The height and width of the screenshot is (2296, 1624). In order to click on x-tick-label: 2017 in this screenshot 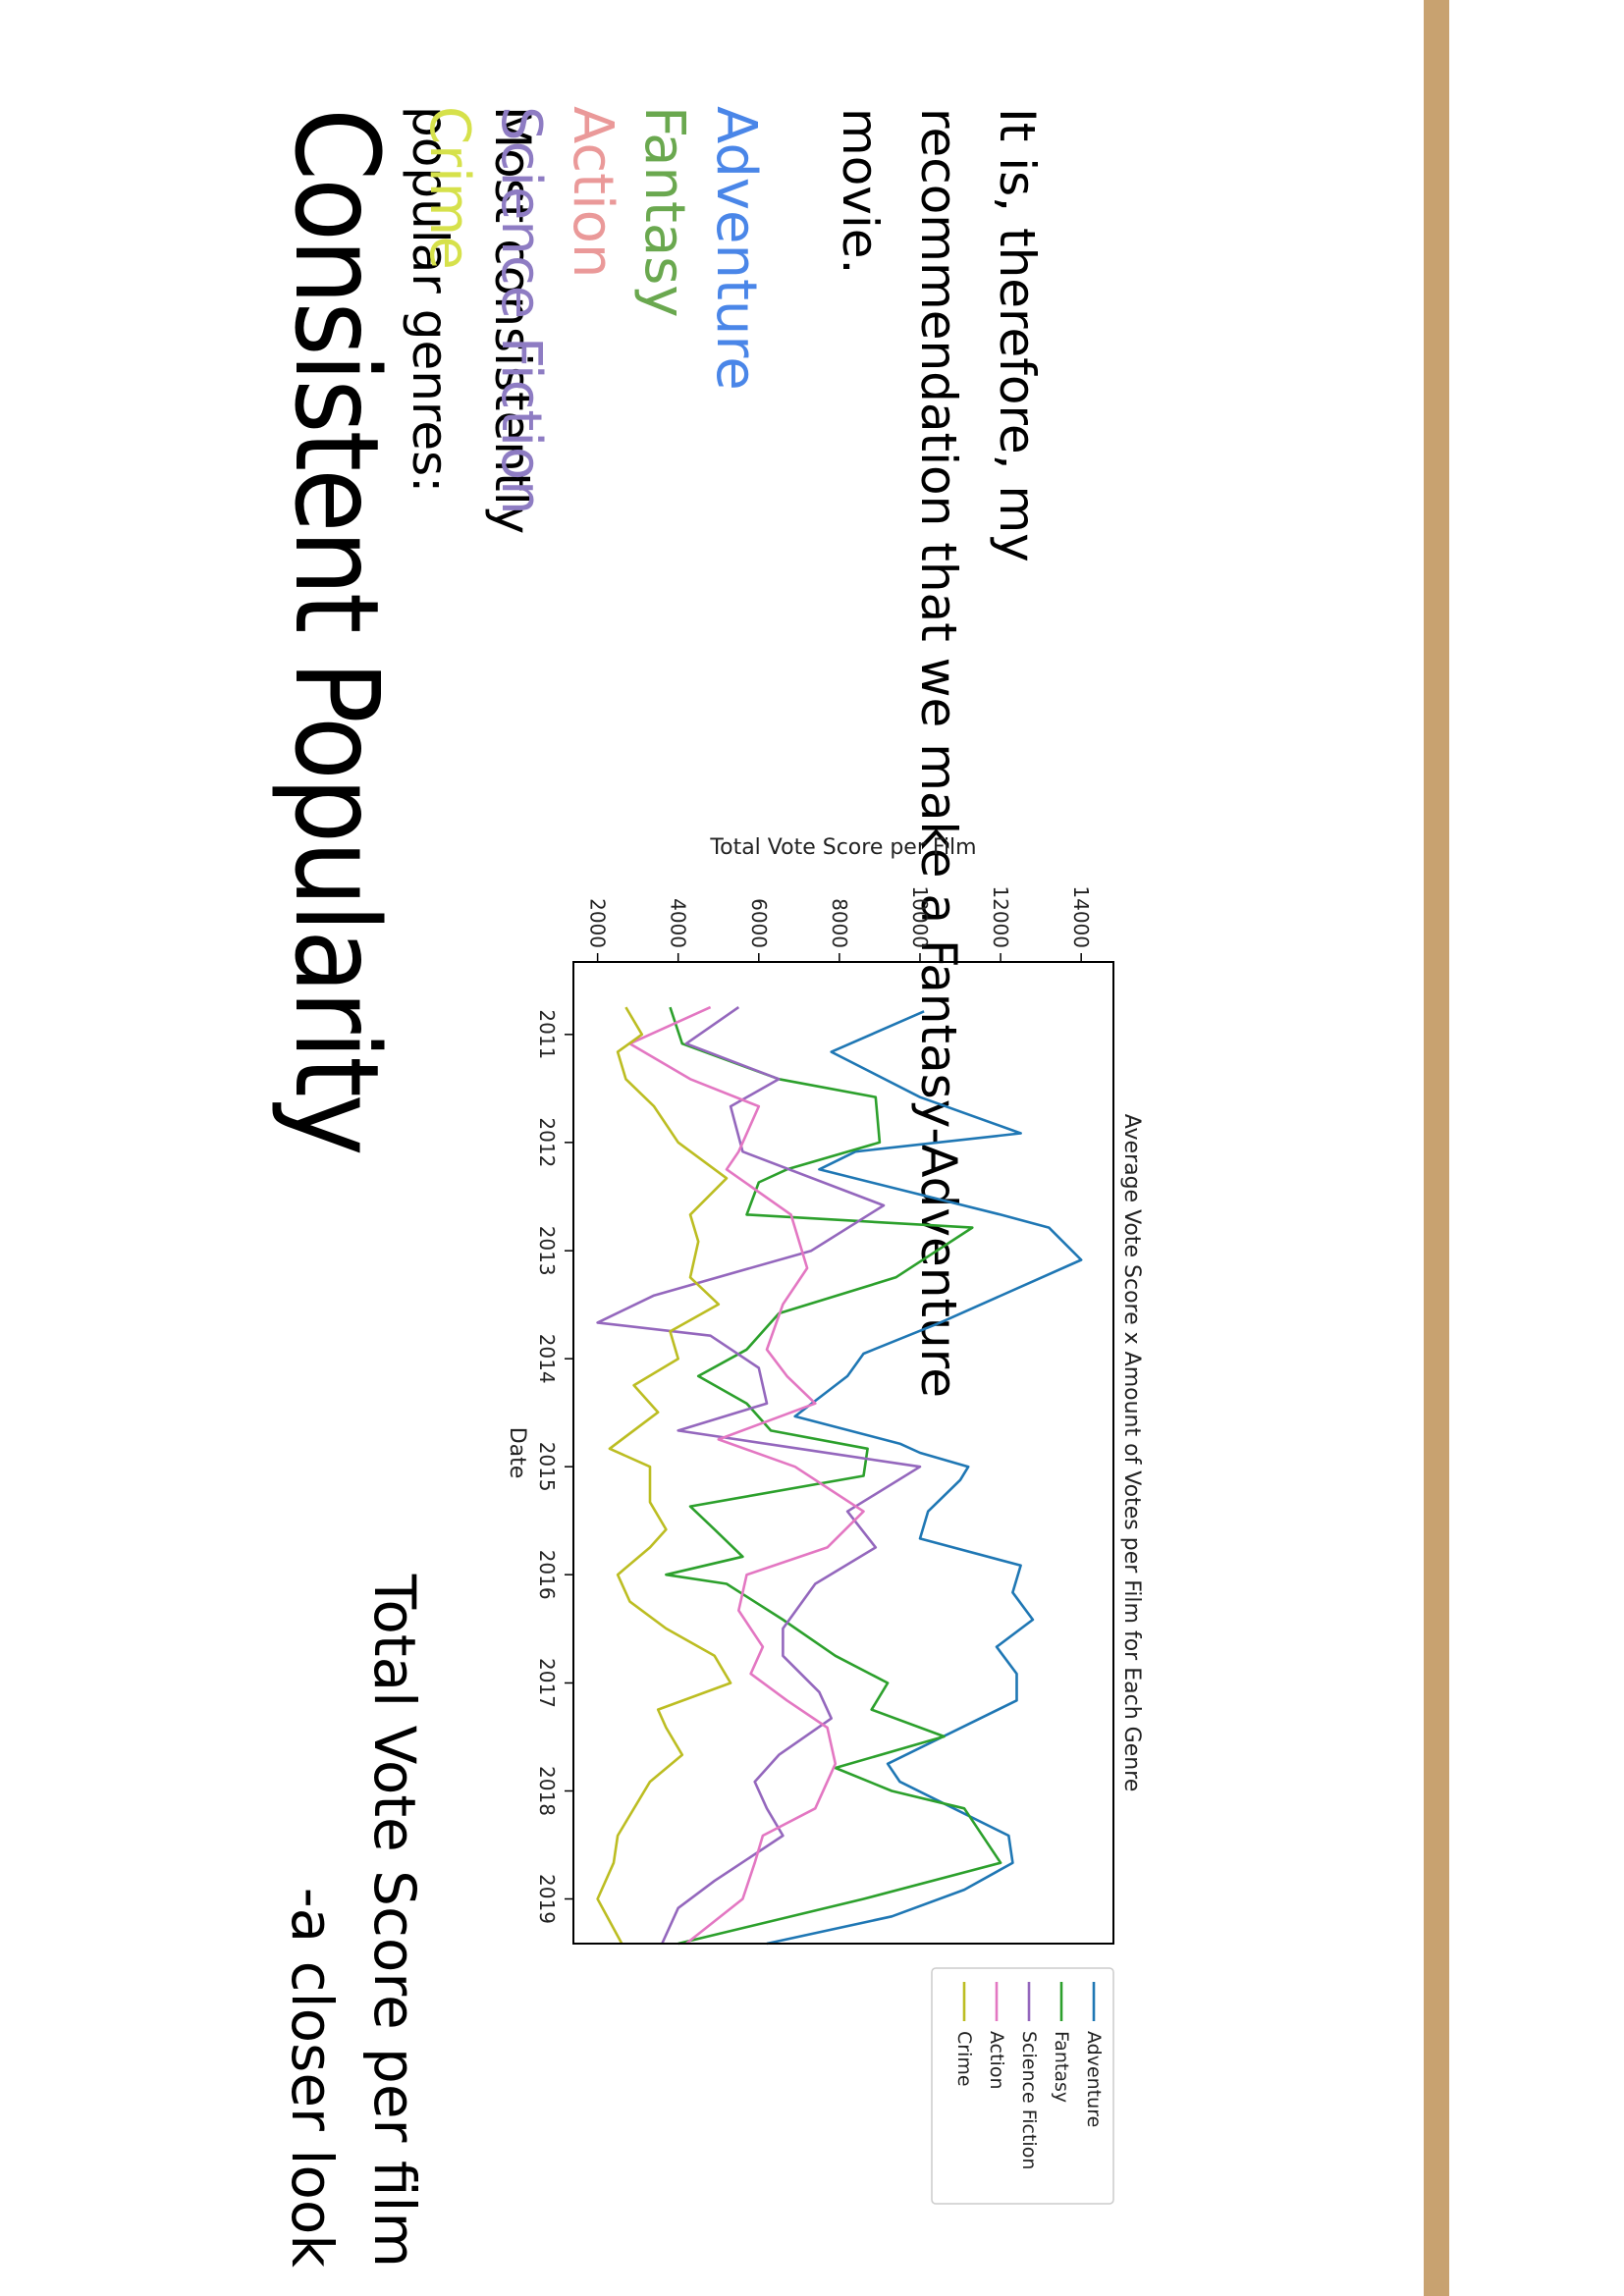, I will do `click(547, 1683)`.